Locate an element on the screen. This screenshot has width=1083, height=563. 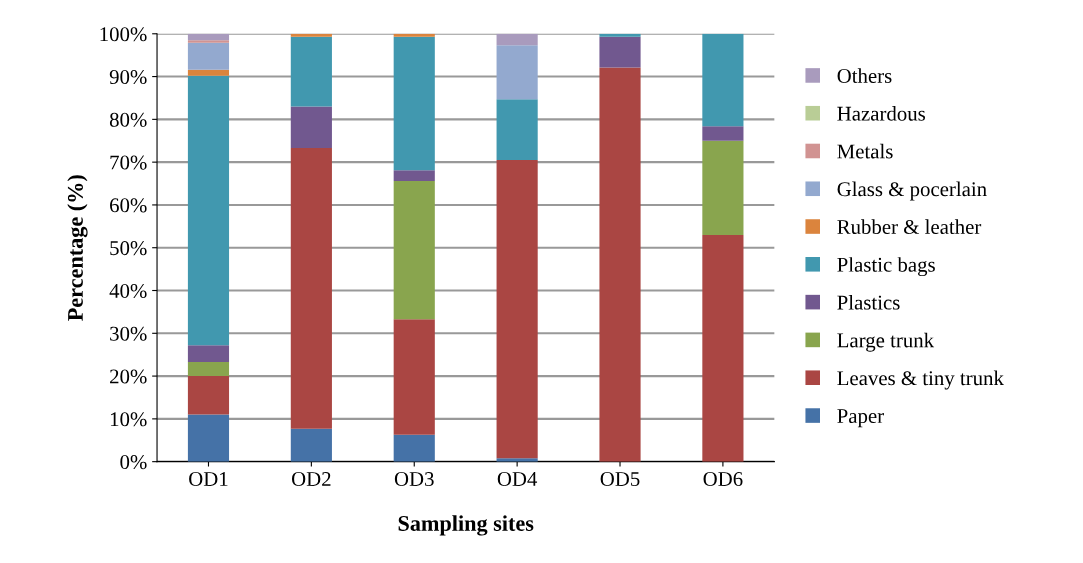
y-tick-label: 100% is located at coordinates (123, 34).